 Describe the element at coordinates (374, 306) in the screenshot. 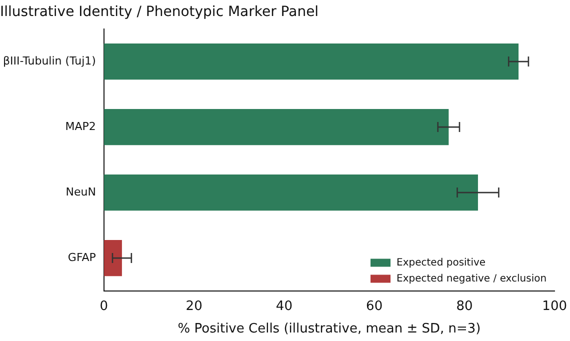

I see `x-tick-label: 60` at that location.